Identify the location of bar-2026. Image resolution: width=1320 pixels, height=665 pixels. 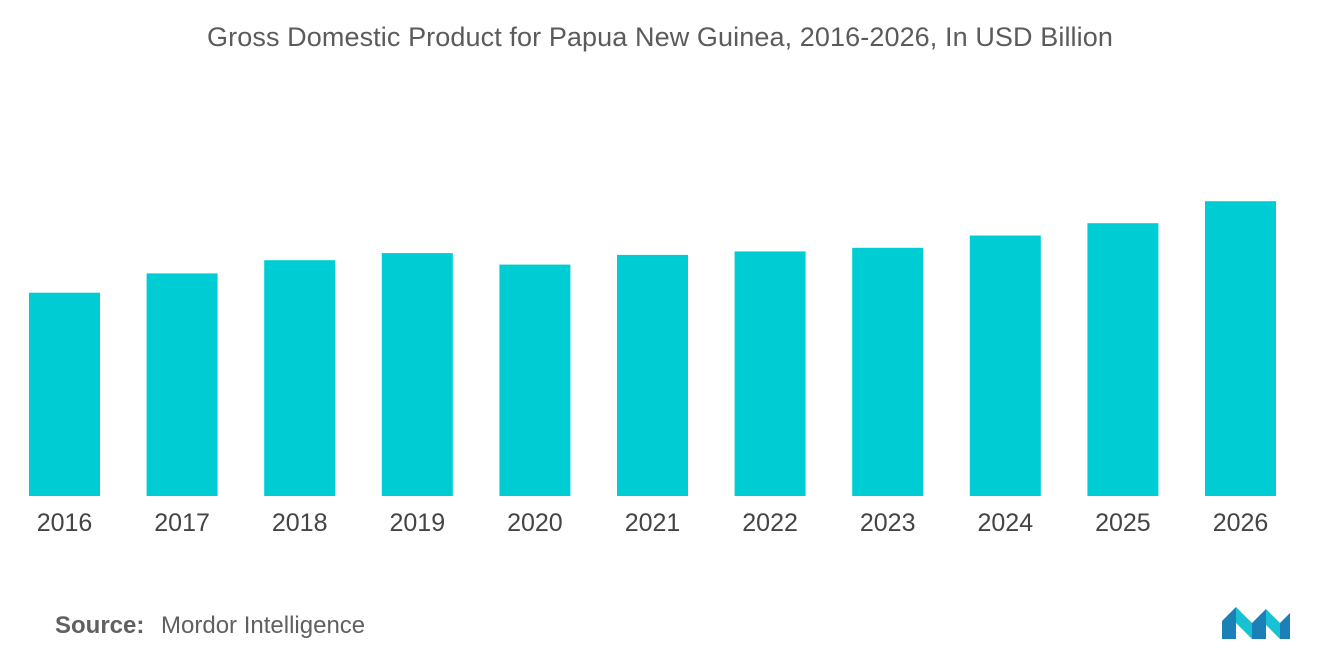
(1240, 348).